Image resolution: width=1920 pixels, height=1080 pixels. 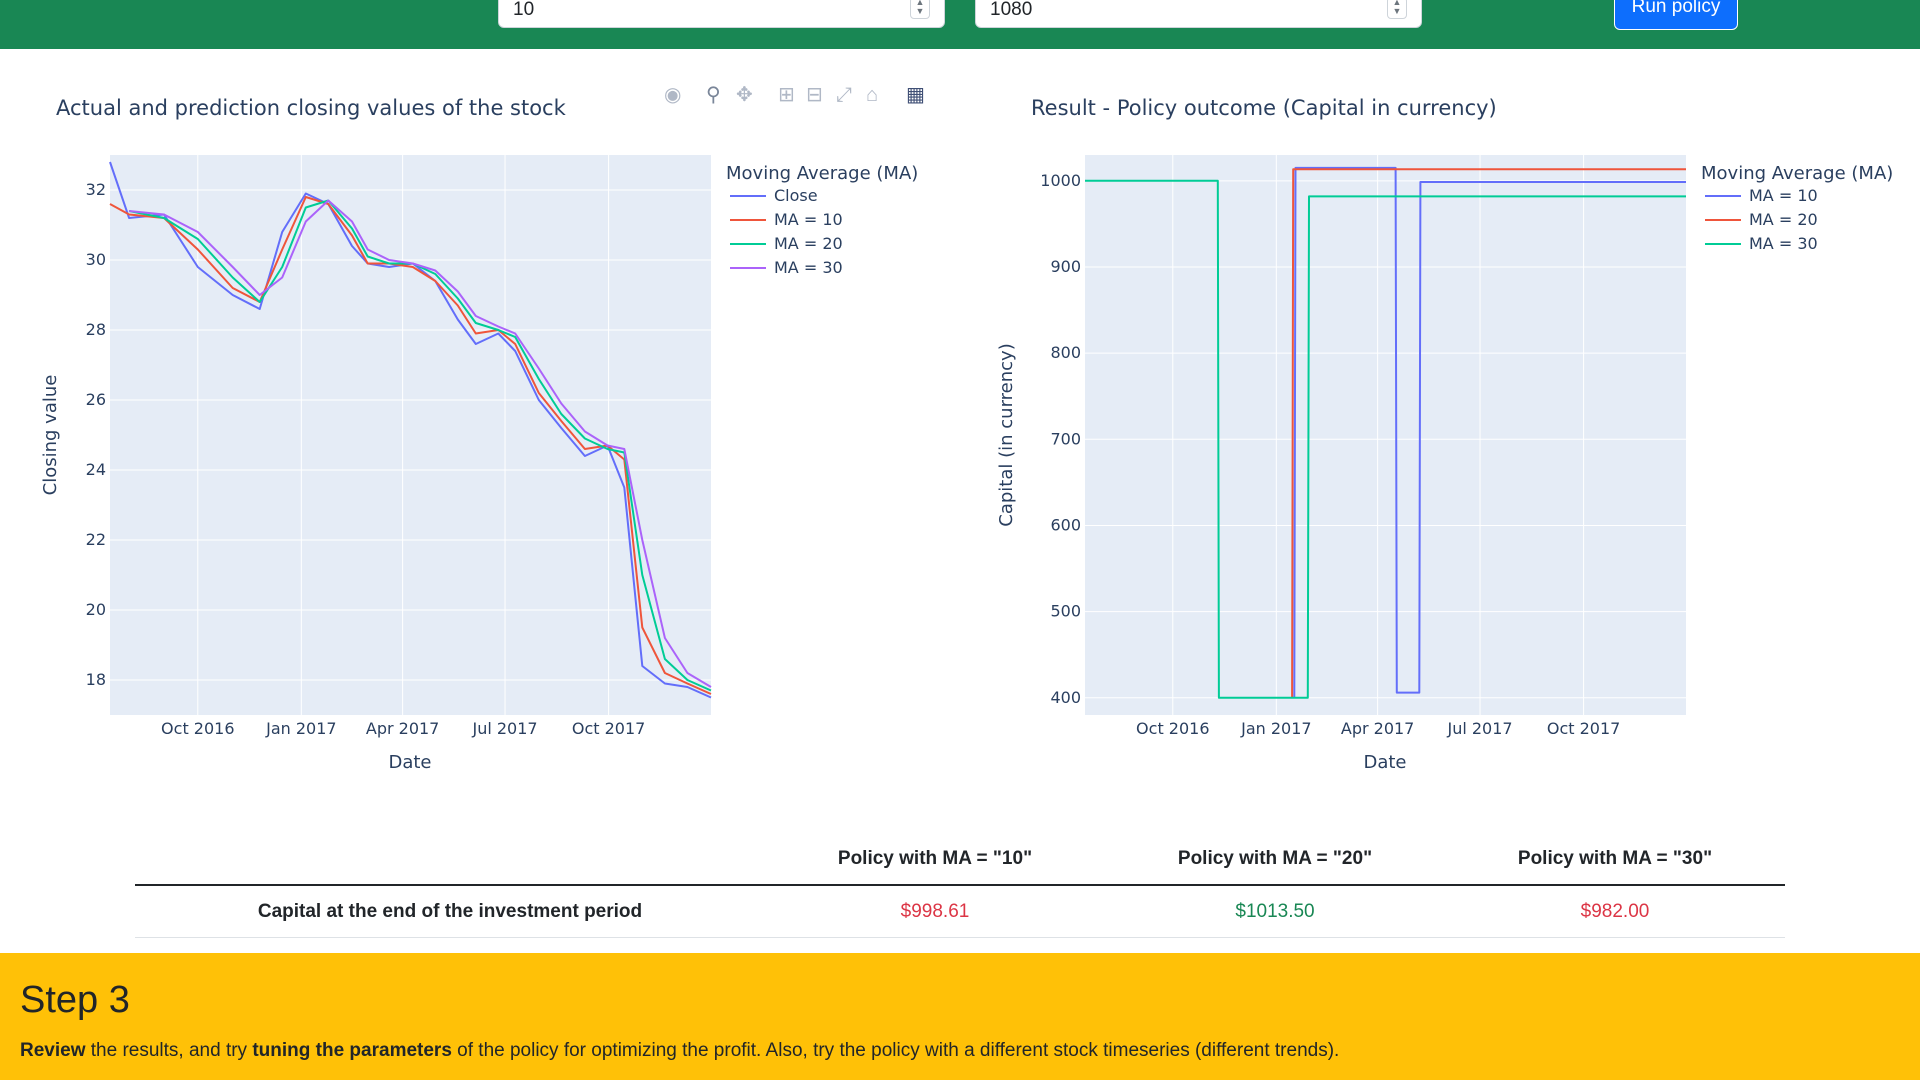 What do you see at coordinates (450, 860) in the screenshot?
I see `results-header-empty` at bounding box center [450, 860].